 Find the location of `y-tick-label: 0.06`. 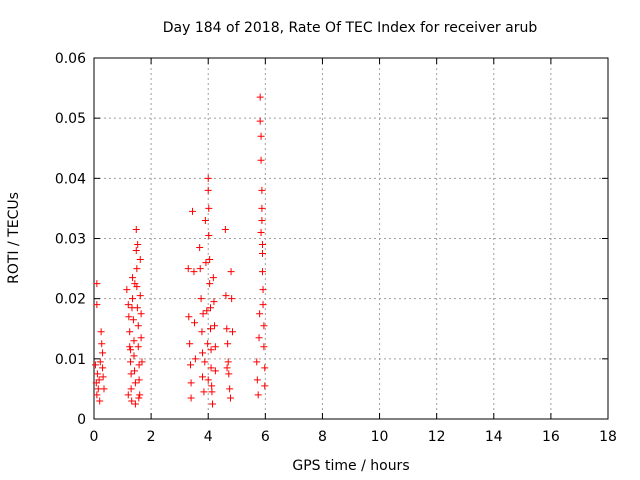

y-tick-label: 0.06 is located at coordinates (70, 59).